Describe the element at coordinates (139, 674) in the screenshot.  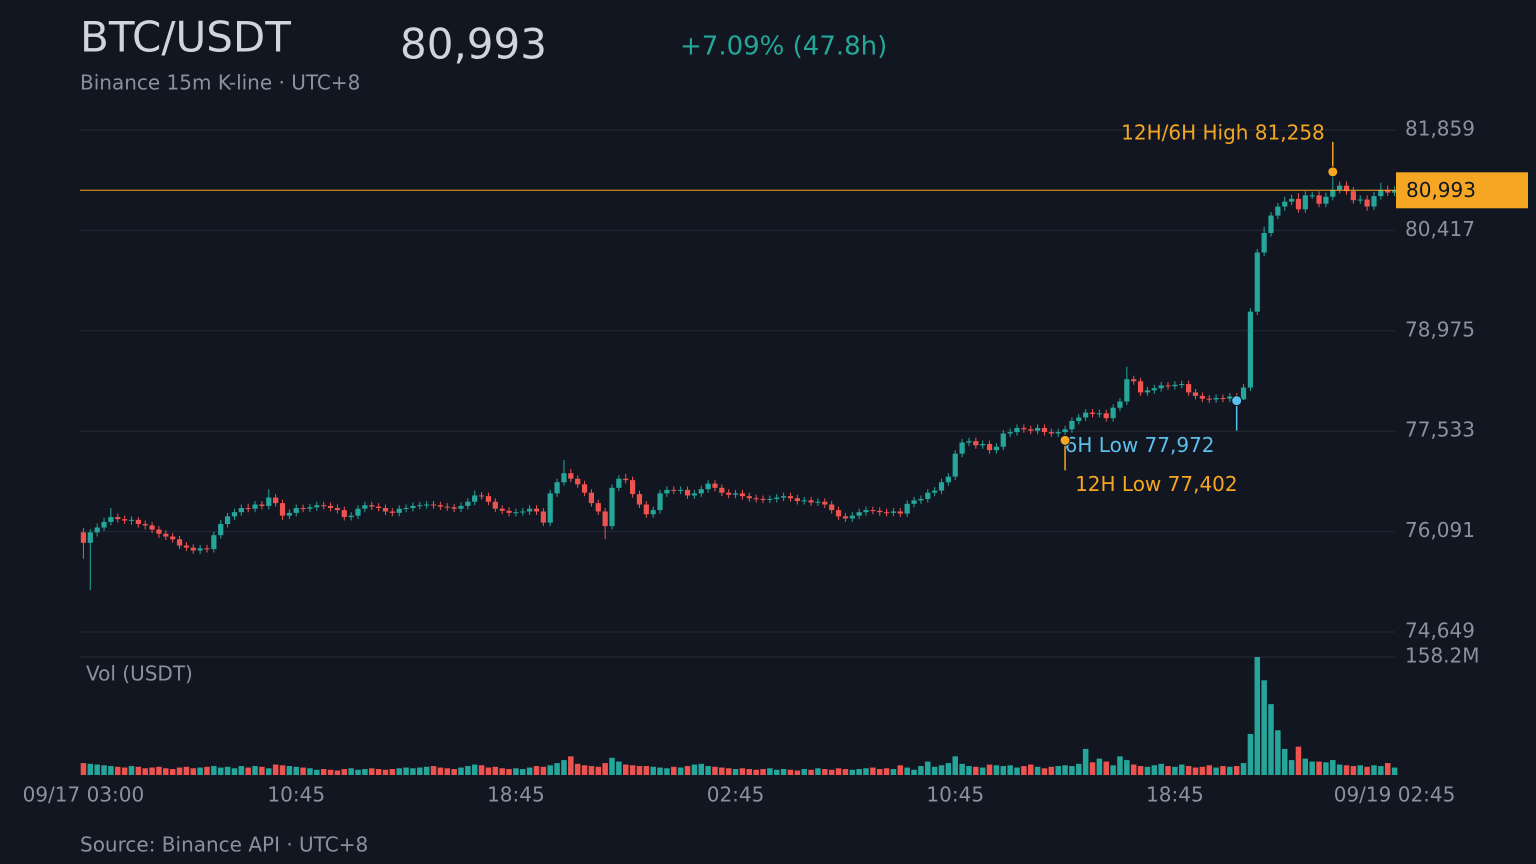
I see `volume-label: Vol (USDT)` at that location.